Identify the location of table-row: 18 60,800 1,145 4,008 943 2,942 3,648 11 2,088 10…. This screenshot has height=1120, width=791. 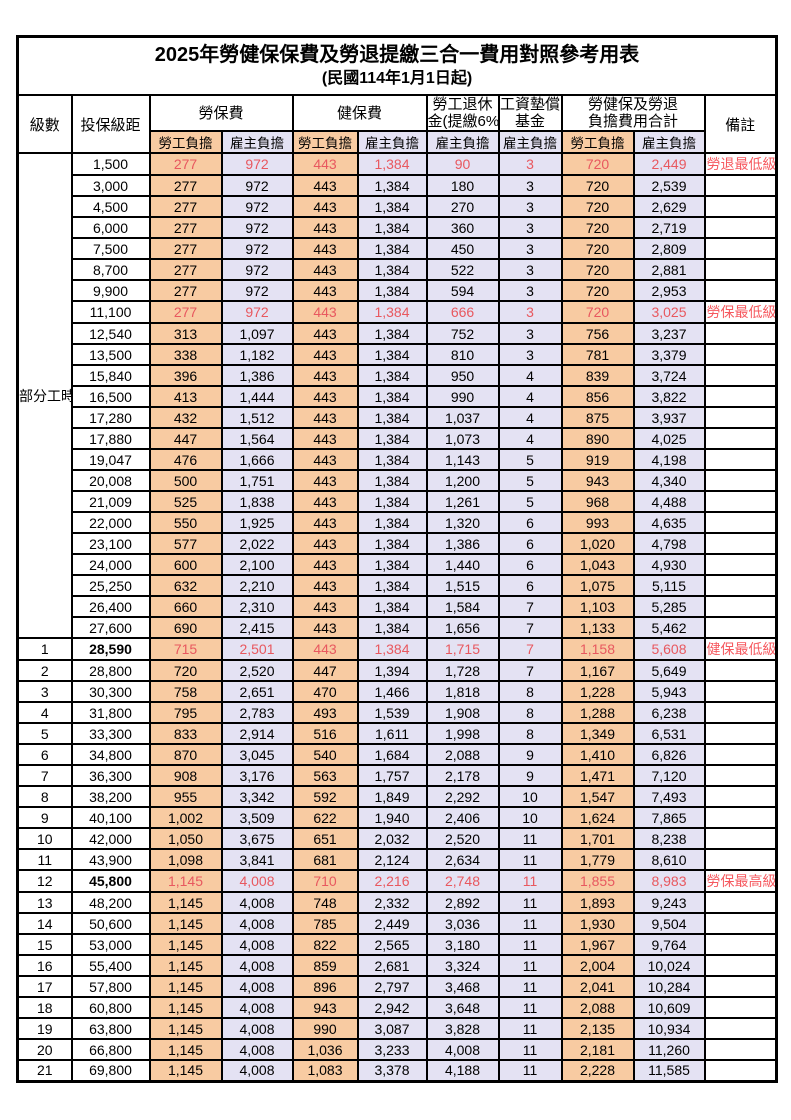
(397, 1007).